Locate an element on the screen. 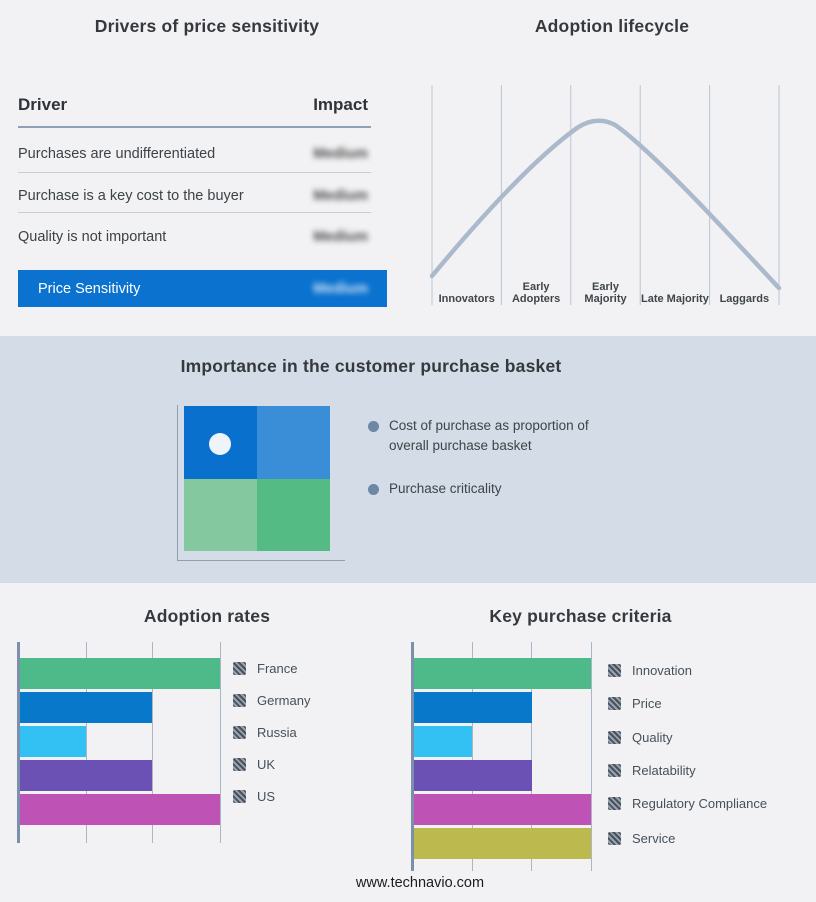 Image resolution: width=816 pixels, height=902 pixels. legend-item: Service is located at coordinates (641, 838).